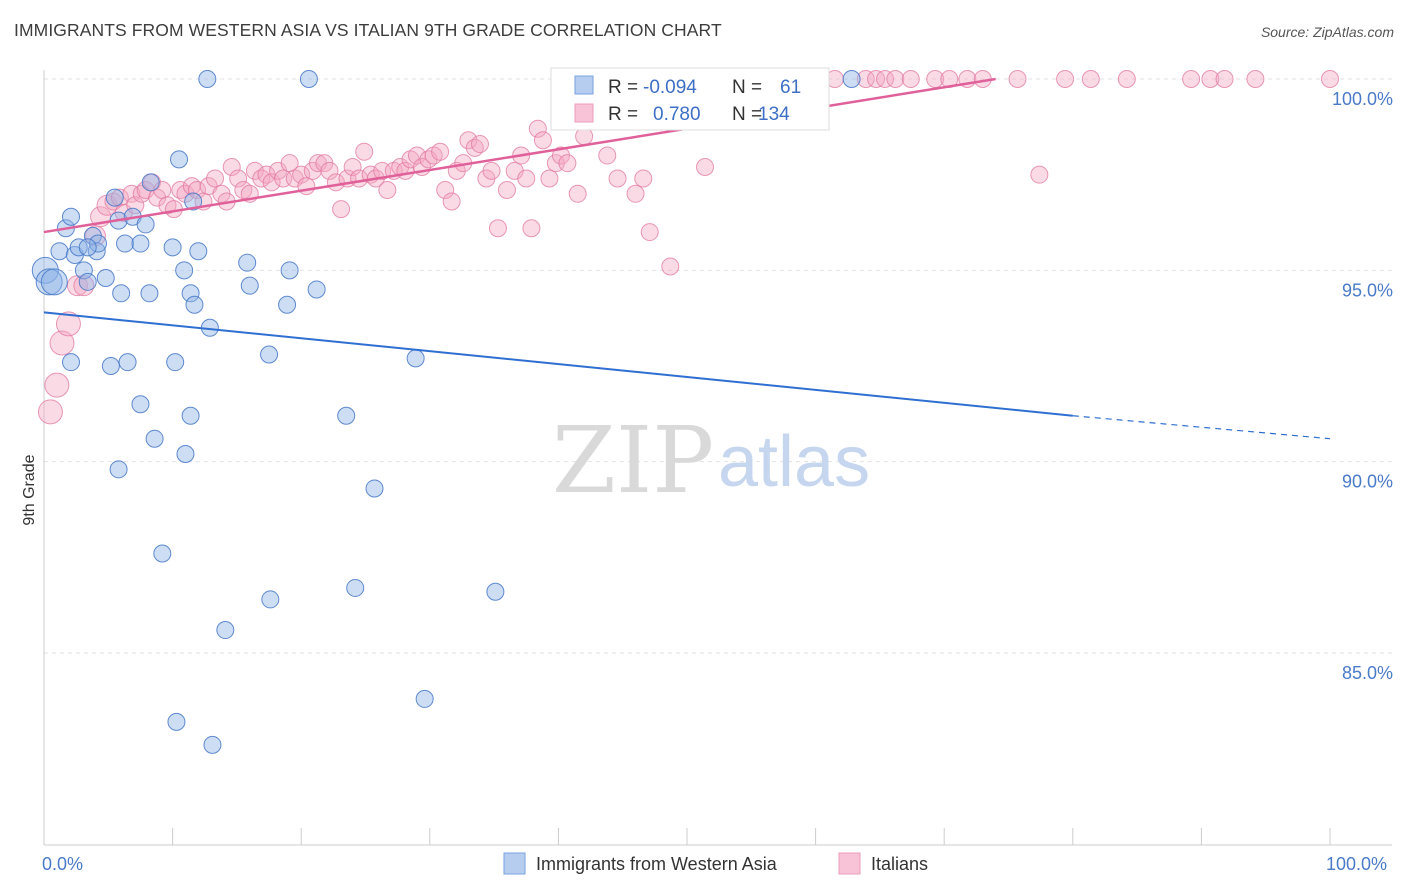  Describe the element at coordinates (1356, 864) in the screenshot. I see `x-tick-label-max: 100.0%` at that location.